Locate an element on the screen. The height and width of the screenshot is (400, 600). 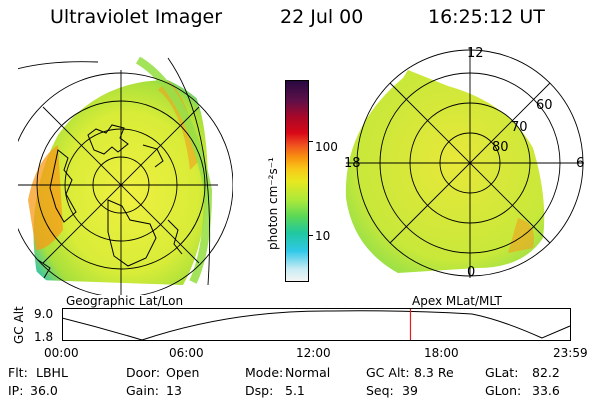
status-dsp-key: Dsp: is located at coordinates (259, 390).